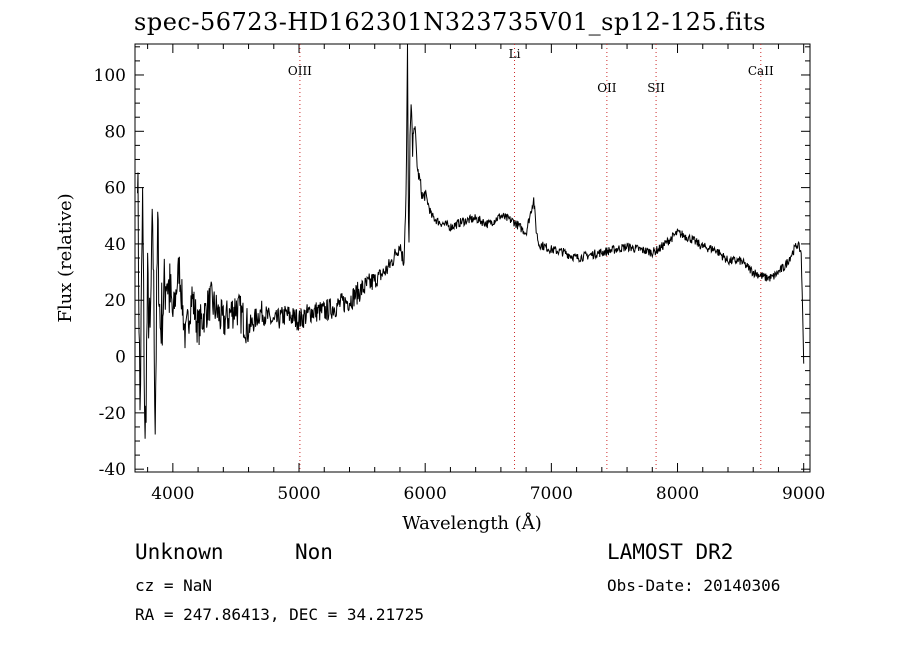 The image size is (900, 650). Describe the element at coordinates (803, 494) in the screenshot. I see `x-tick-label: 9000` at that location.